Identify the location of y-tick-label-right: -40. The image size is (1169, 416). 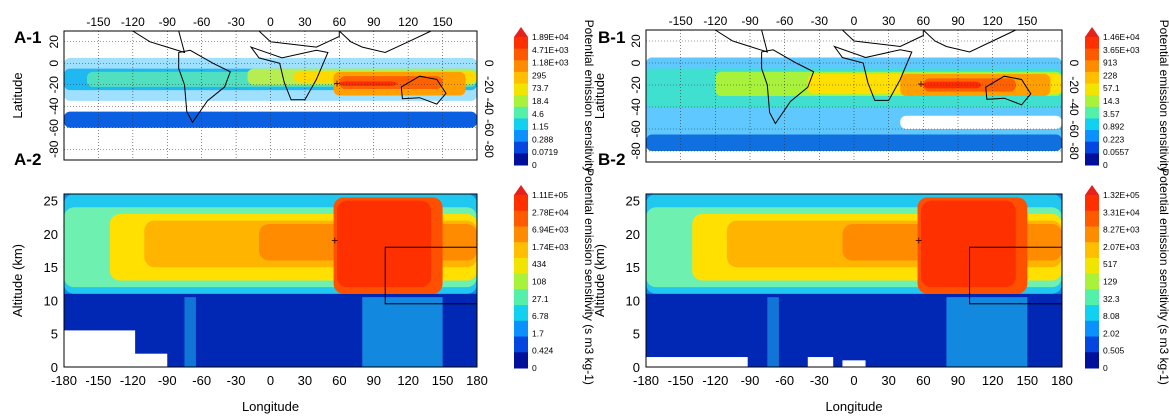
(489, 107).